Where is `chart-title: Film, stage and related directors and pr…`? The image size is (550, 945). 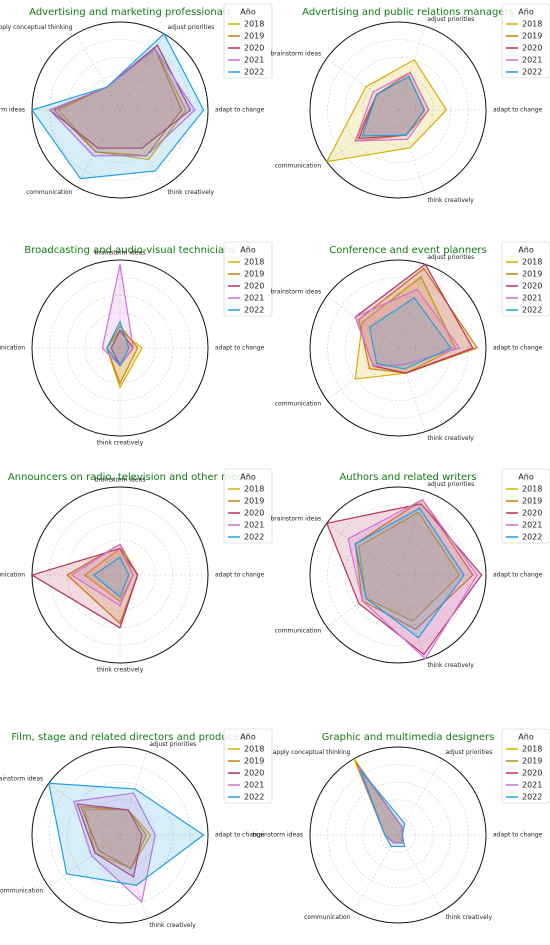
chart-title: Film, stage and related directors and pr… is located at coordinates (129, 737).